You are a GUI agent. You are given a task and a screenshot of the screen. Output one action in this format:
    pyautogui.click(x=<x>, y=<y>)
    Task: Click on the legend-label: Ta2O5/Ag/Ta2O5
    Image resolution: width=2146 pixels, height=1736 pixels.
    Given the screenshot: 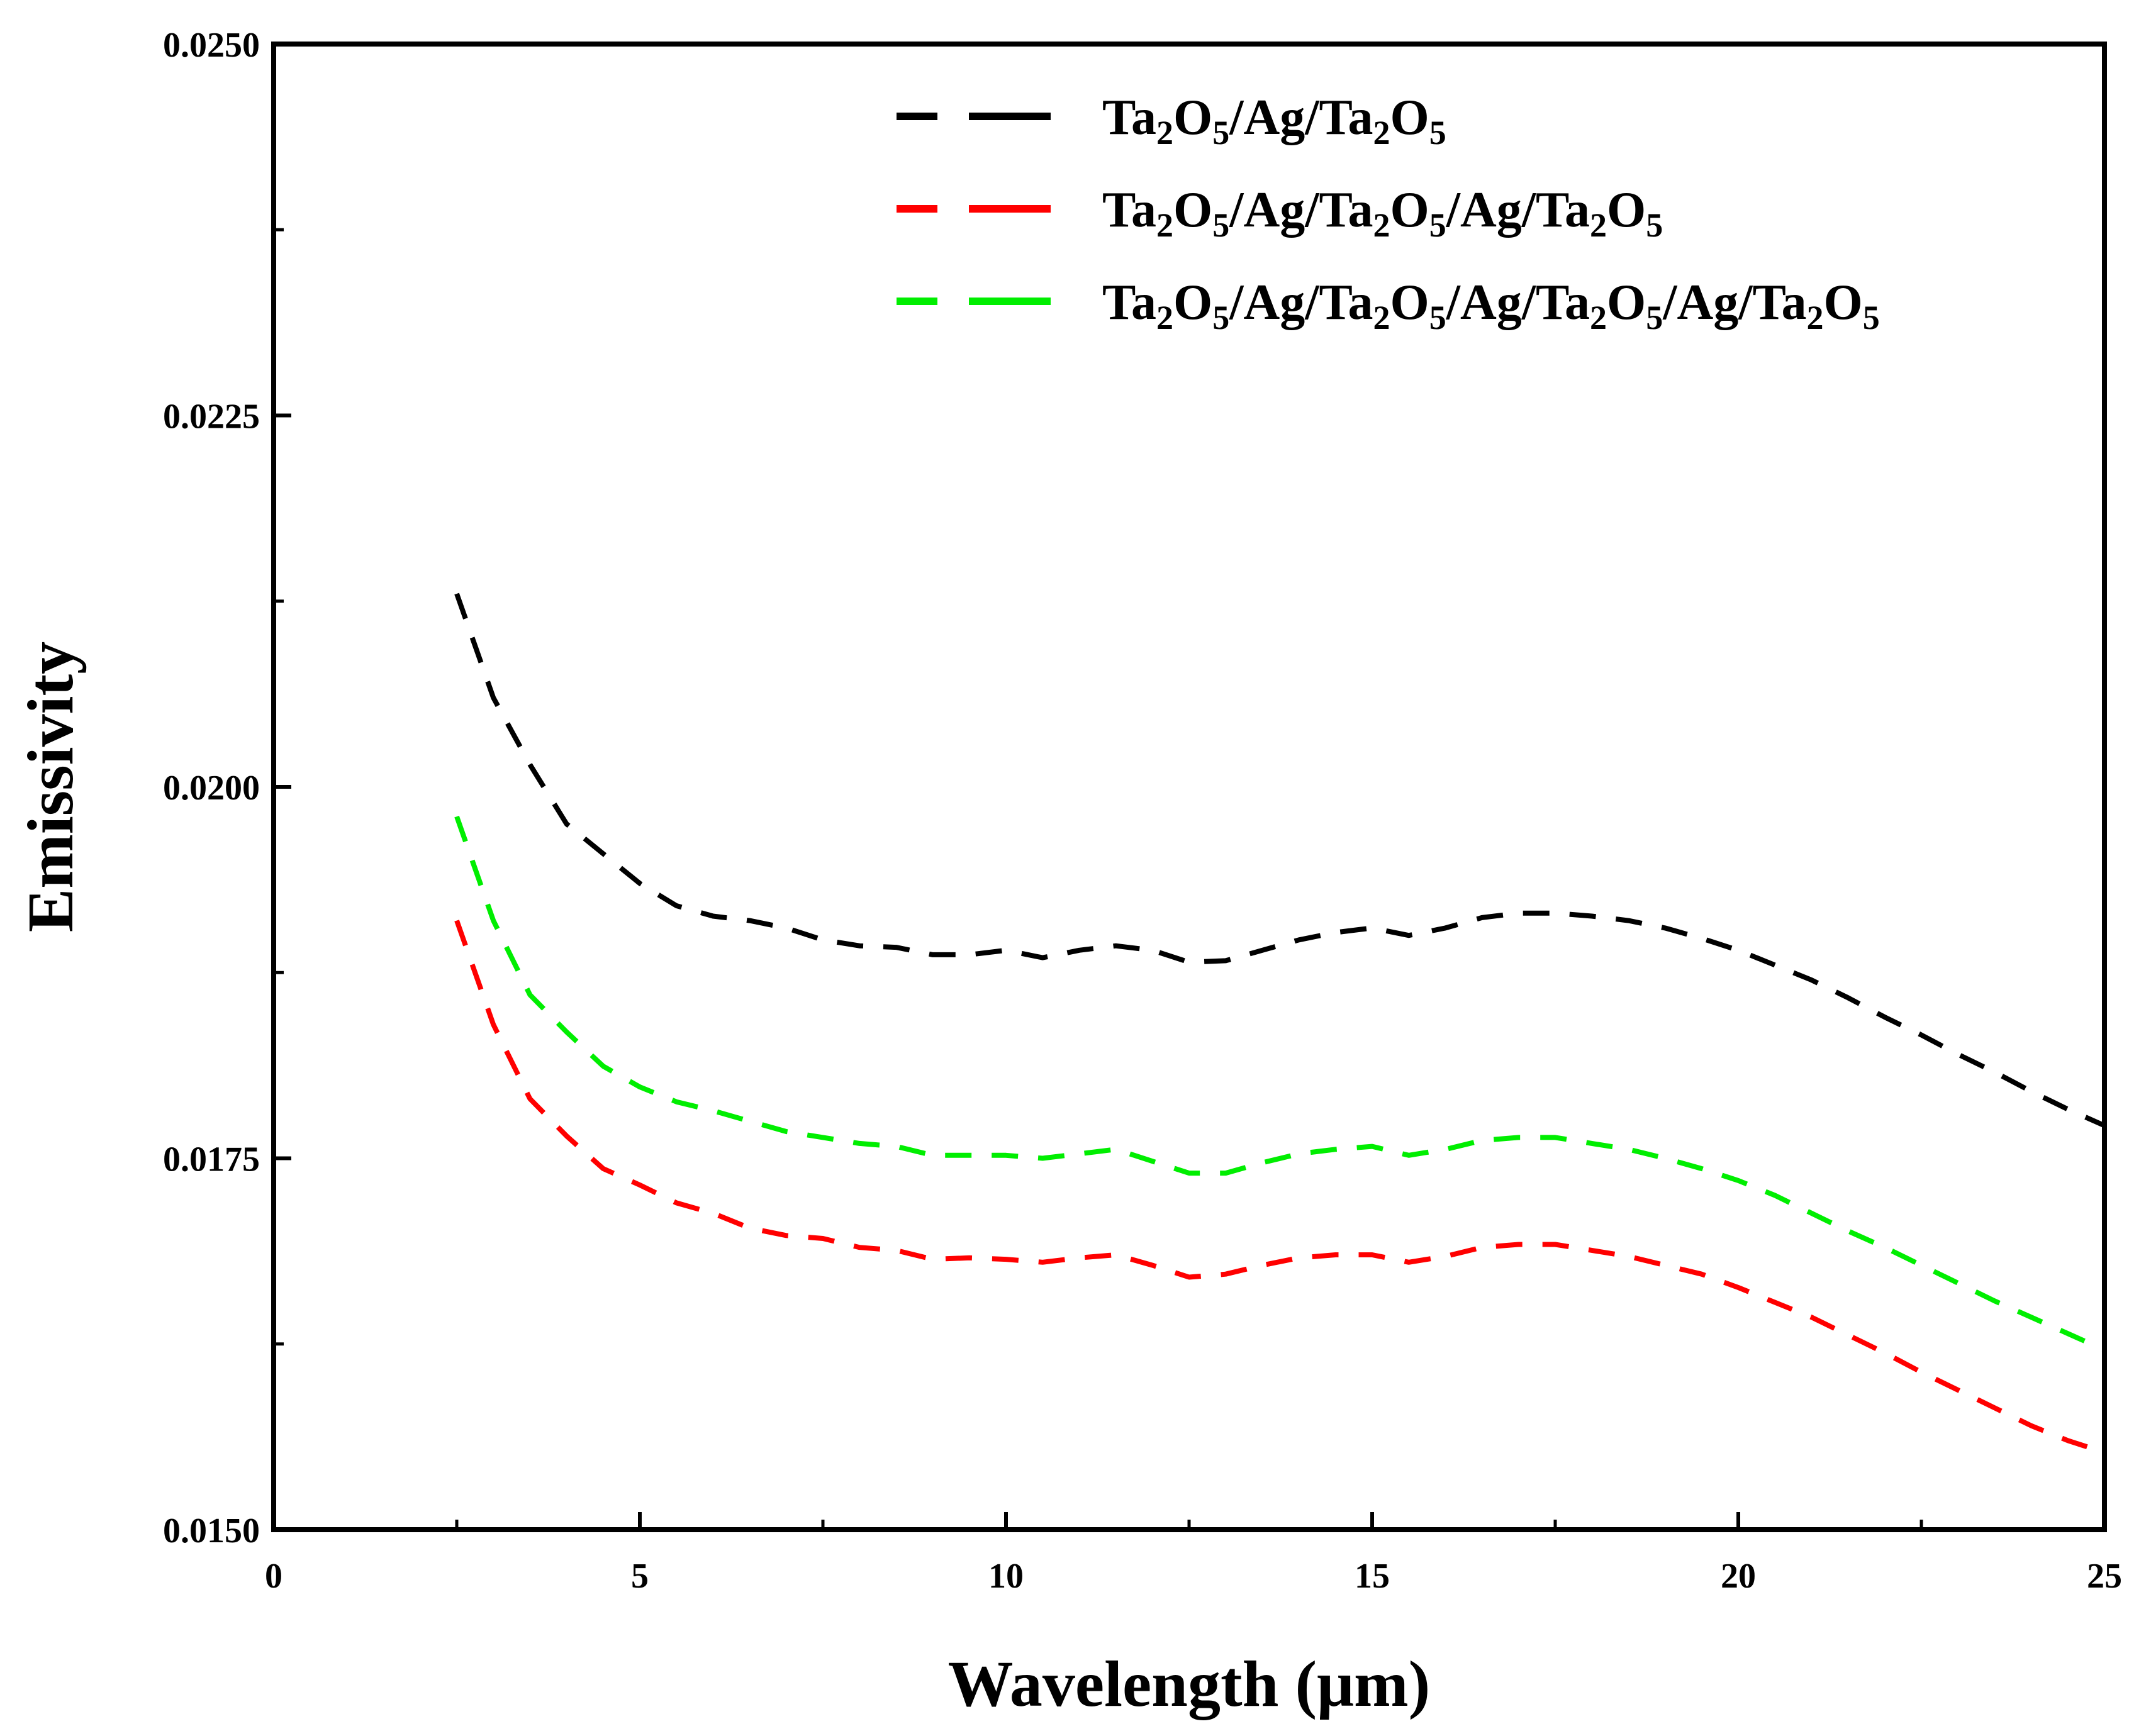 What is the action you would take?
    pyautogui.click(x=1274, y=121)
    